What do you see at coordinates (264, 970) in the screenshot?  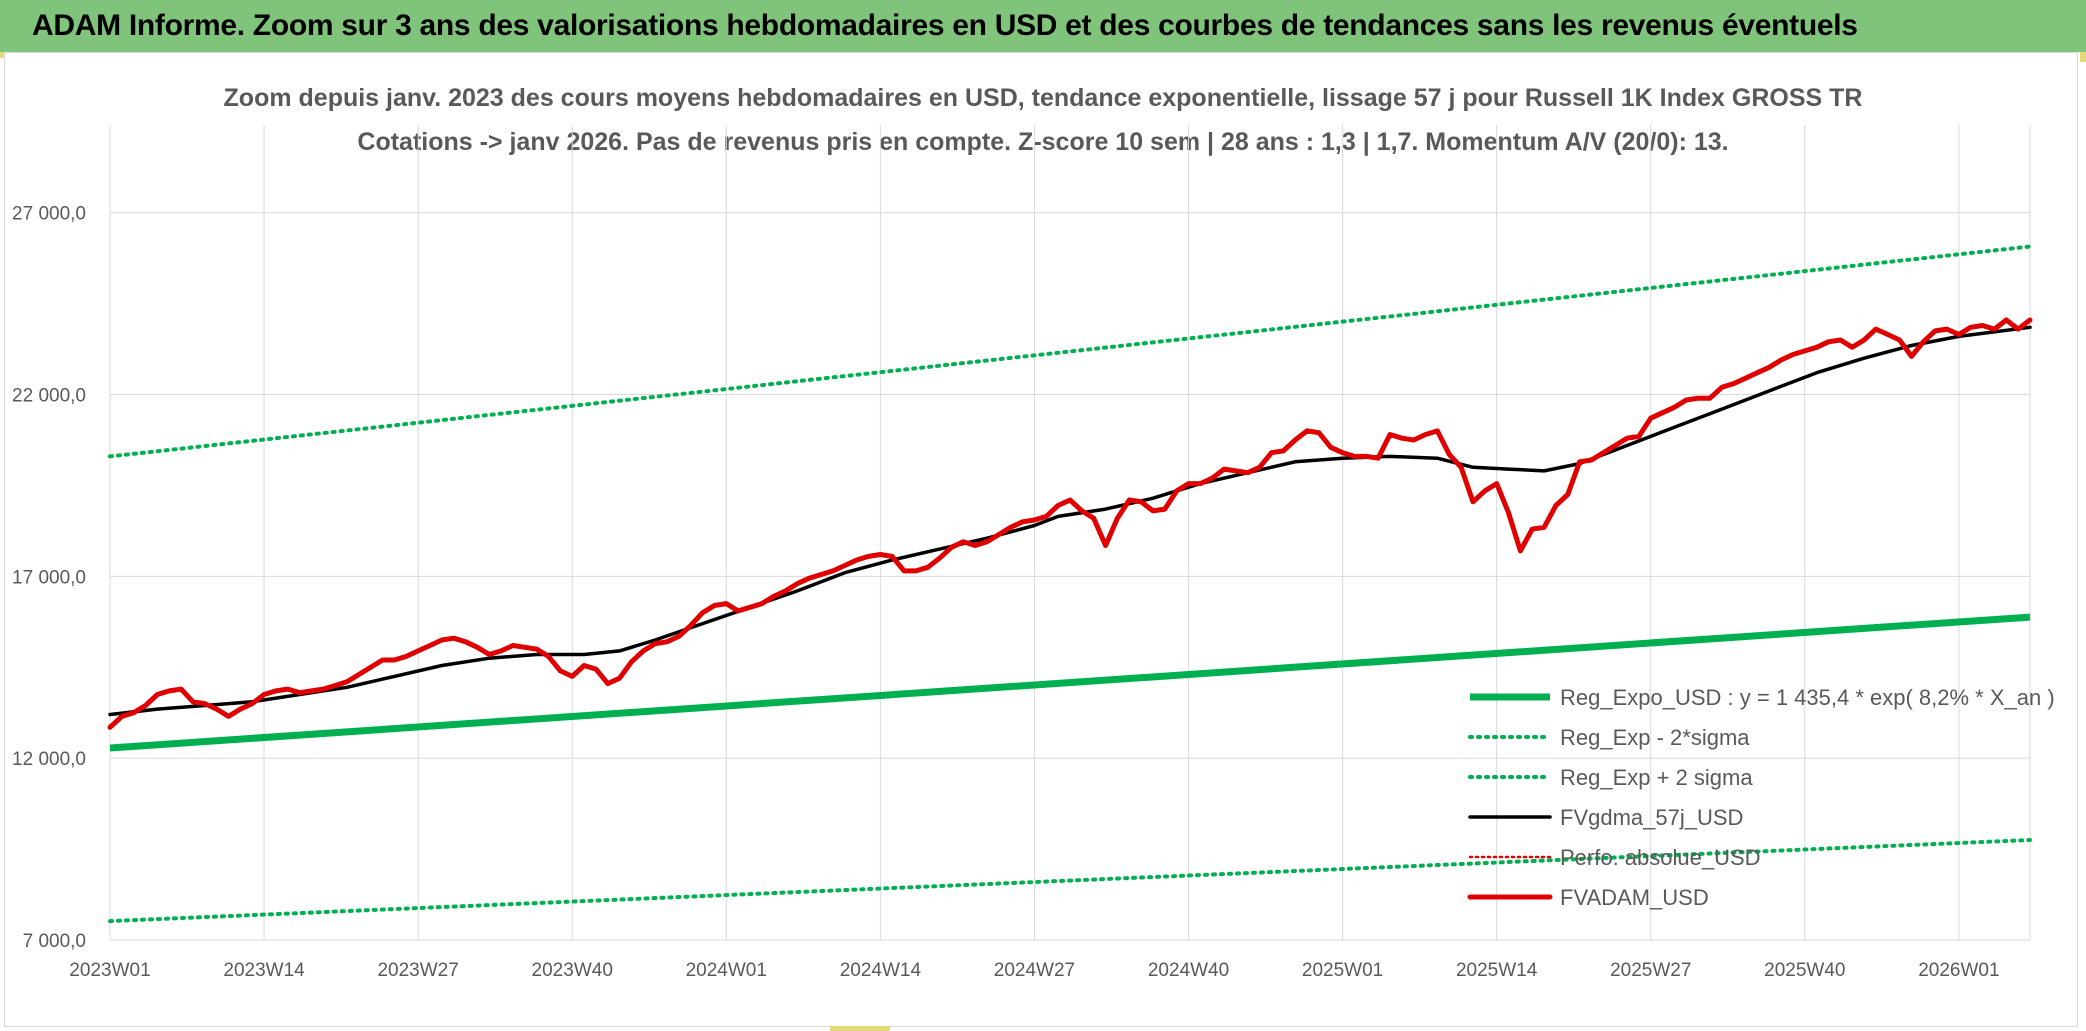 I see `x-tick-label: 2023W14` at bounding box center [264, 970].